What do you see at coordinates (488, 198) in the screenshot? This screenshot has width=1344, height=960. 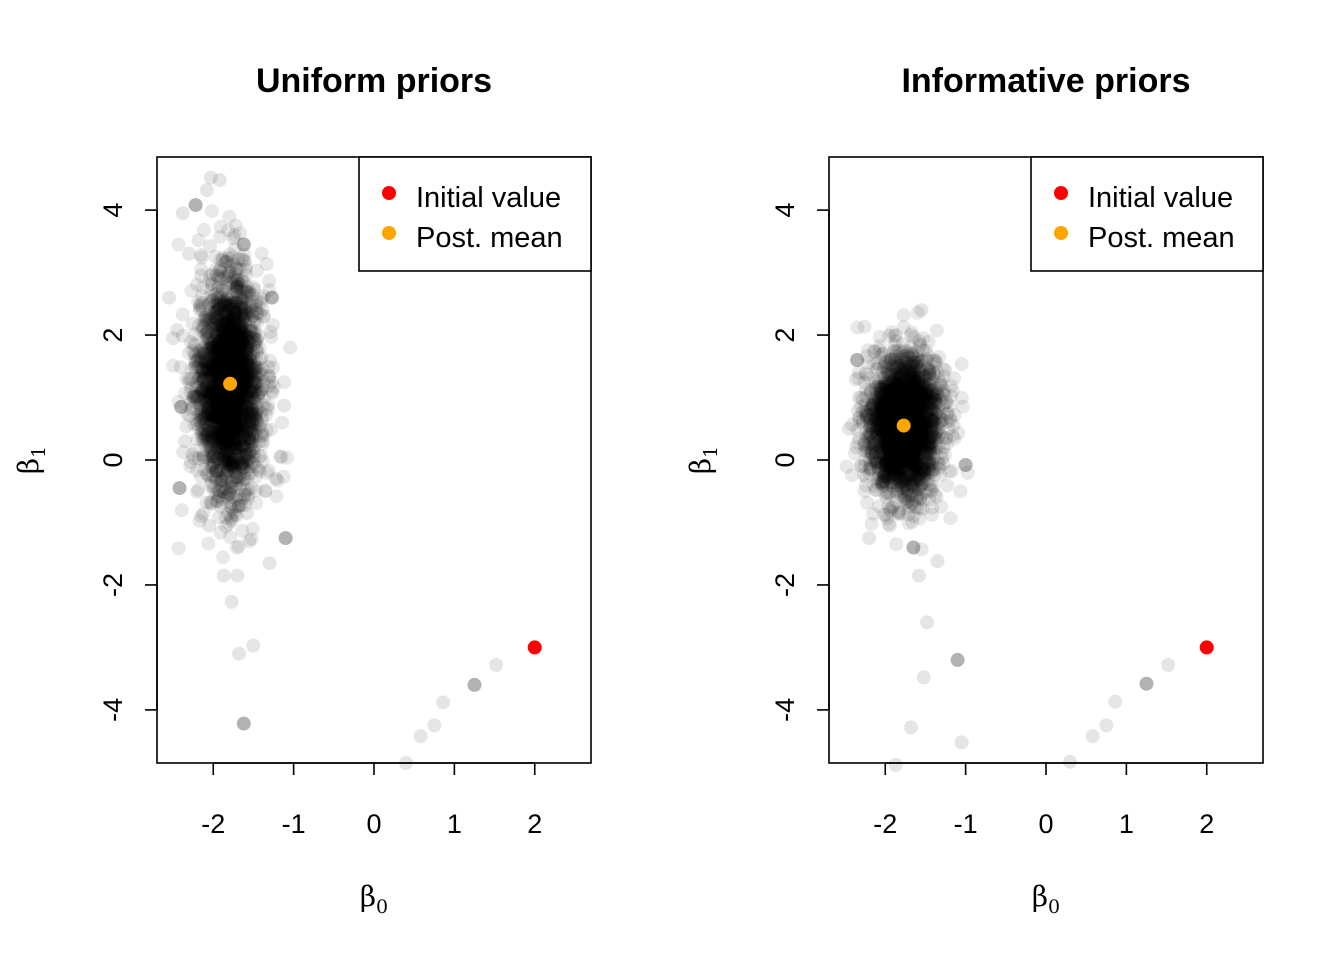 I see `legend-label-initial: Initial value` at bounding box center [488, 198].